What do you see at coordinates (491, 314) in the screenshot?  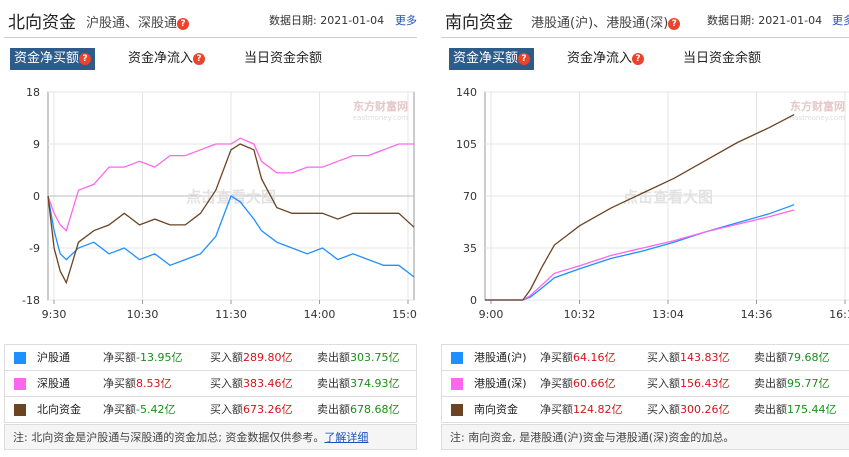 I see `x-tick-label: 9:00` at bounding box center [491, 314].